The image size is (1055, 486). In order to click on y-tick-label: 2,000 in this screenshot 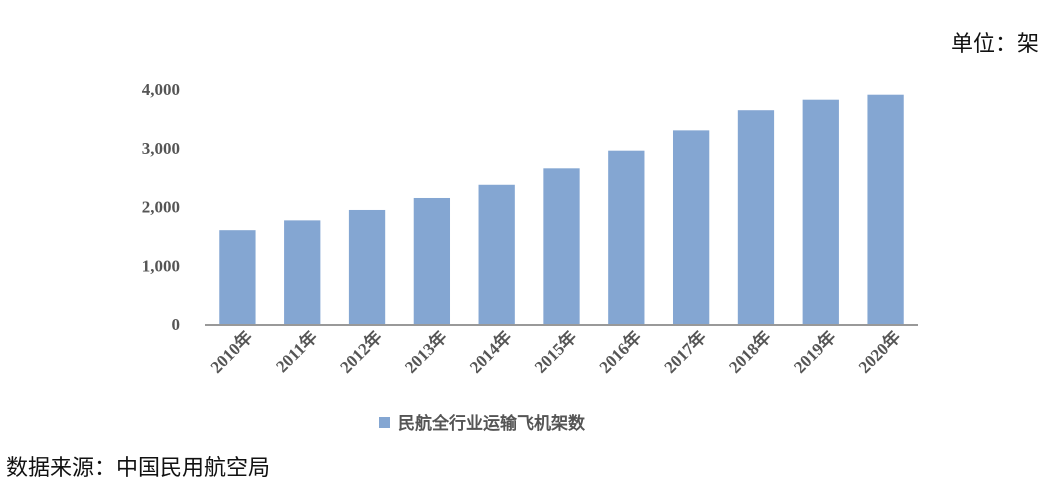, I will do `click(161, 207)`.